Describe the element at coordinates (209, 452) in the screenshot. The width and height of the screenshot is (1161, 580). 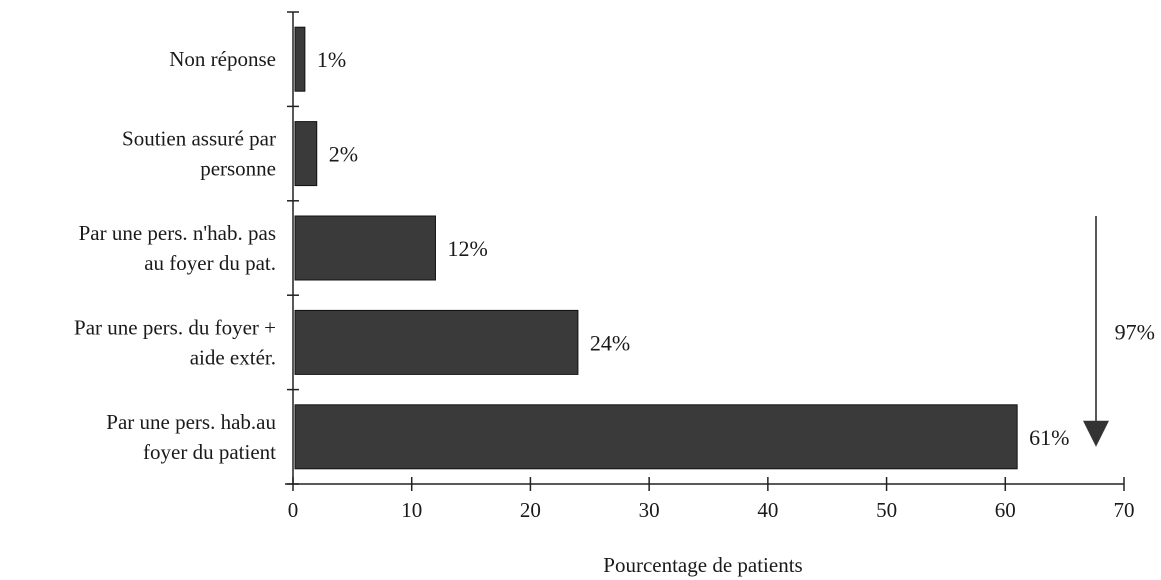
I see `category-label: foyer du patient` at that location.